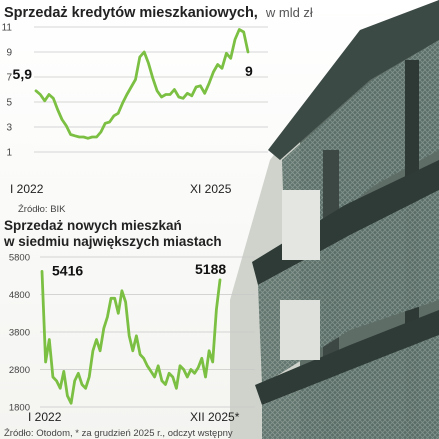  What do you see at coordinates (133, 72) in the screenshot?
I see `data-labels: 5,9 9` at bounding box center [133, 72].